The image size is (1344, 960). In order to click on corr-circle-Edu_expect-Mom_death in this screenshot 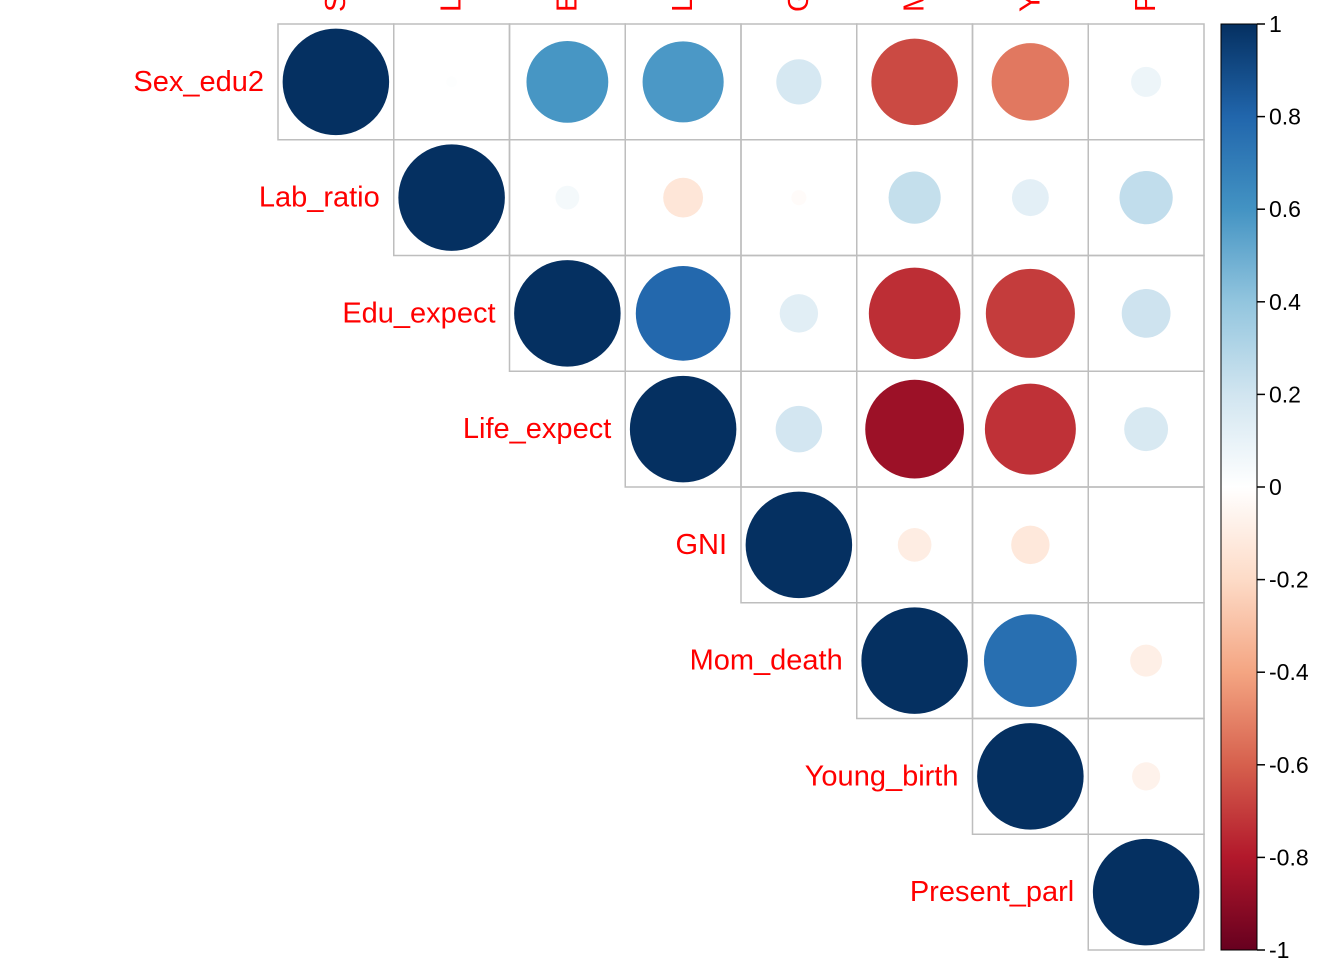, I will do `click(914, 313)`.